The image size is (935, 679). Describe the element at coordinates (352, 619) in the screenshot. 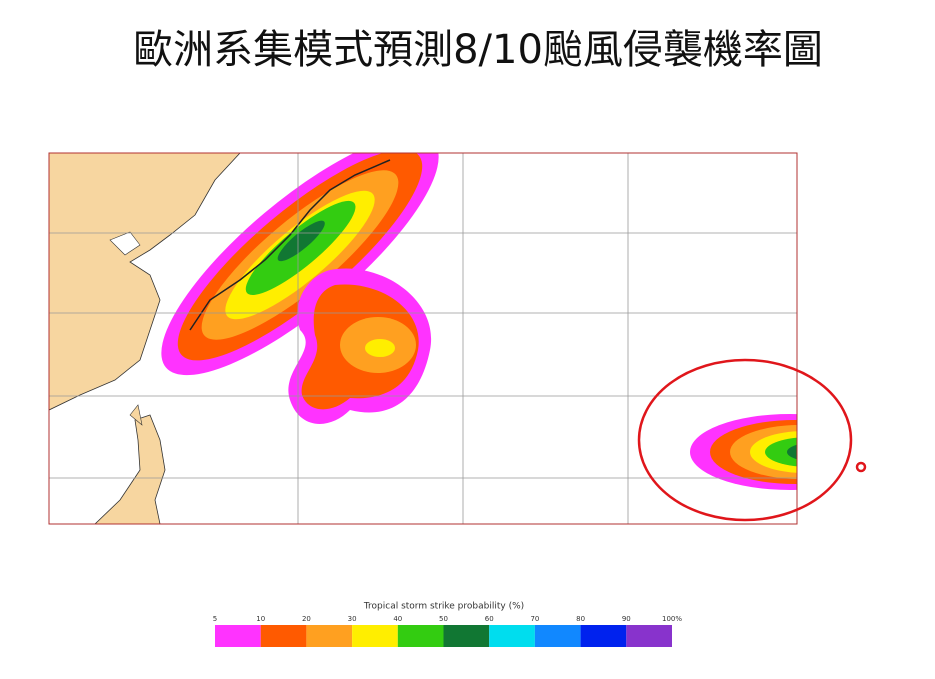

I see `colorbar-tick-label: 30` at that location.